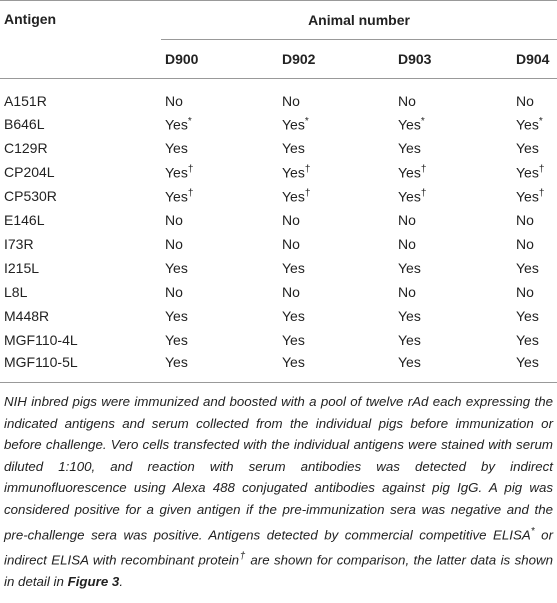 The height and width of the screenshot is (603, 557). I want to click on antigen-cell: E146L, so click(24, 220).